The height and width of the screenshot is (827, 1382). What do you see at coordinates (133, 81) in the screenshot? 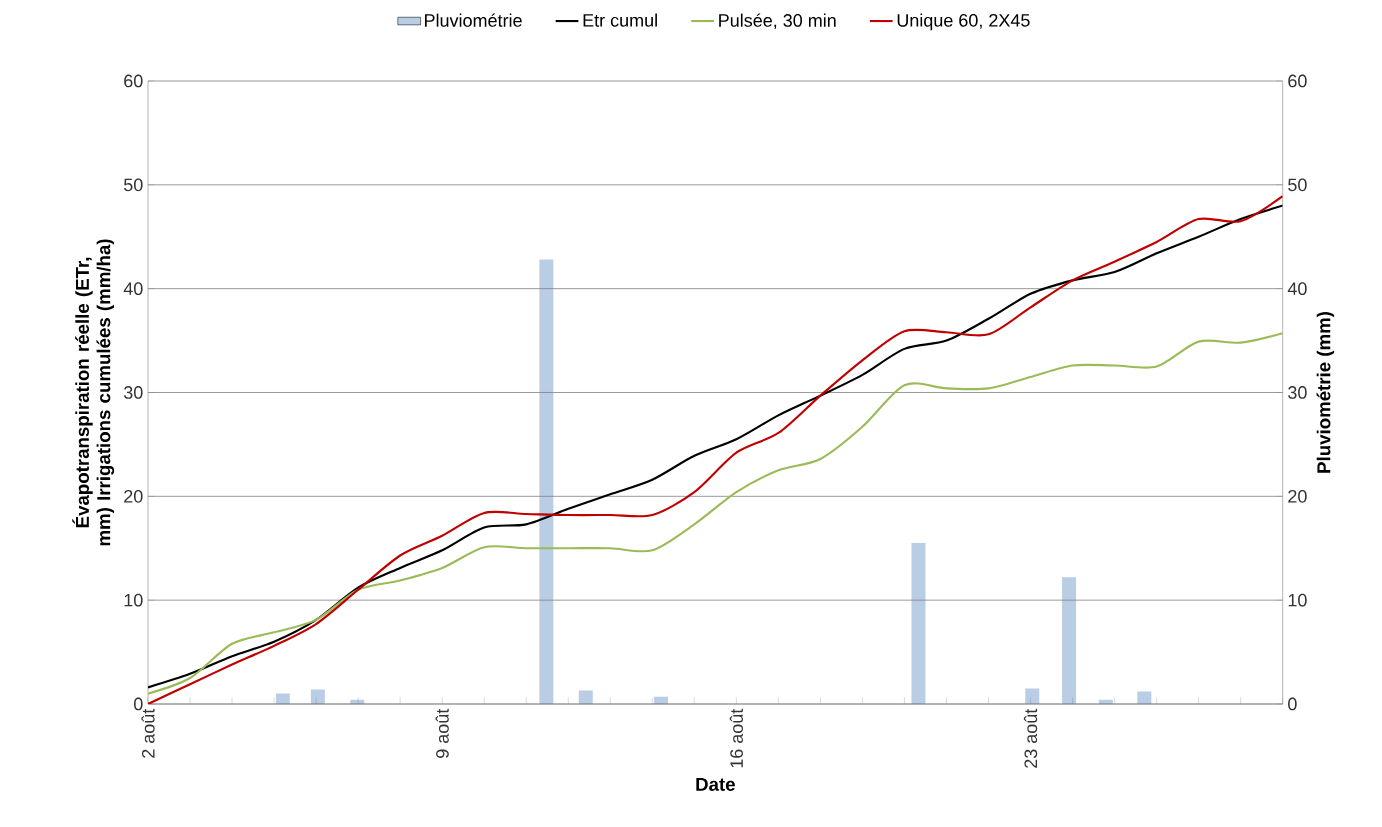
I see `y-tick-label: 60` at bounding box center [133, 81].